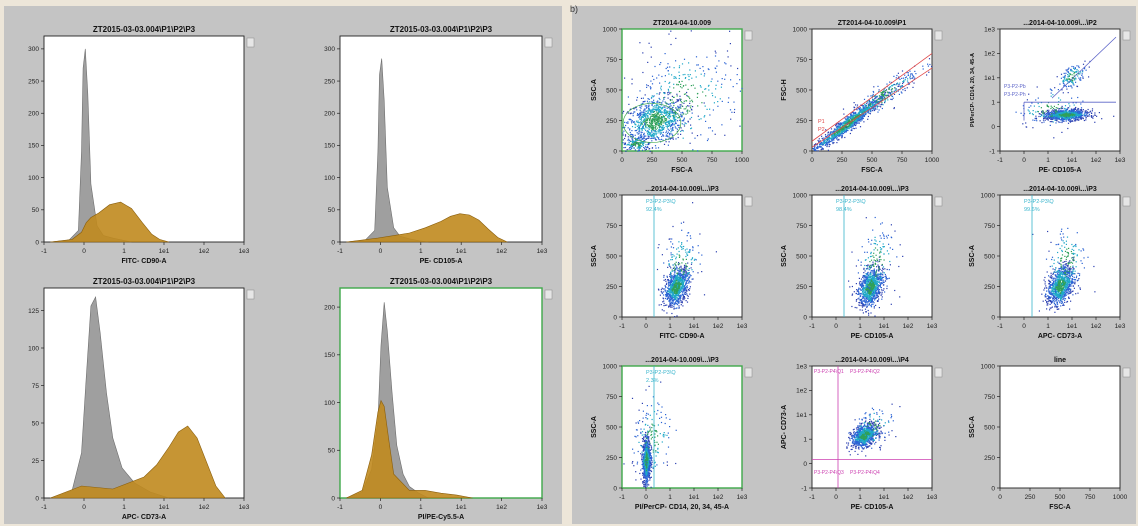 The image size is (1138, 526). What do you see at coordinates (615, 151) in the screenshot?
I see `y-tick-label: 0` at bounding box center [615, 151].